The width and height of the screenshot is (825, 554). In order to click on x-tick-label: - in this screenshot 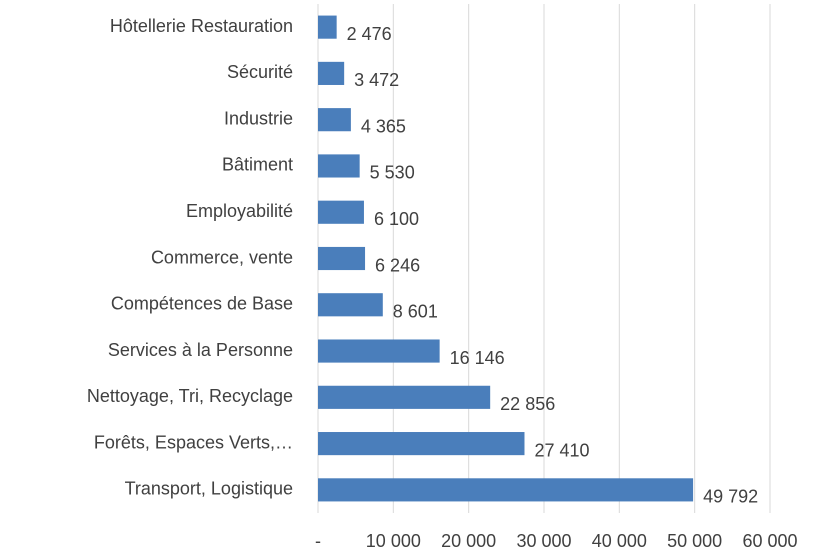, I will do `click(318, 541)`.